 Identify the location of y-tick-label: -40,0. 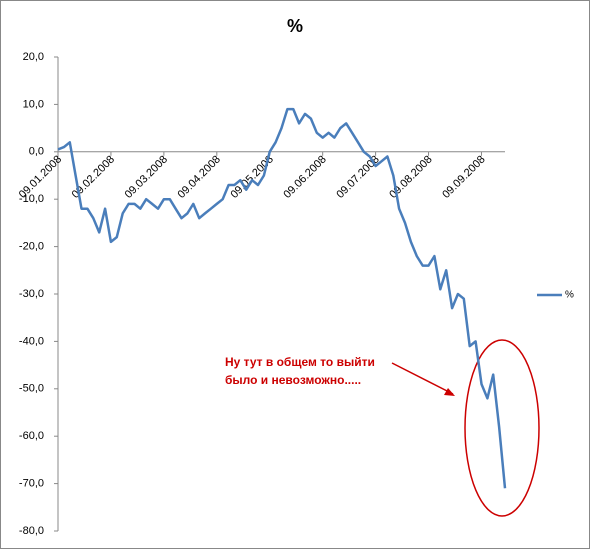
(31, 341).